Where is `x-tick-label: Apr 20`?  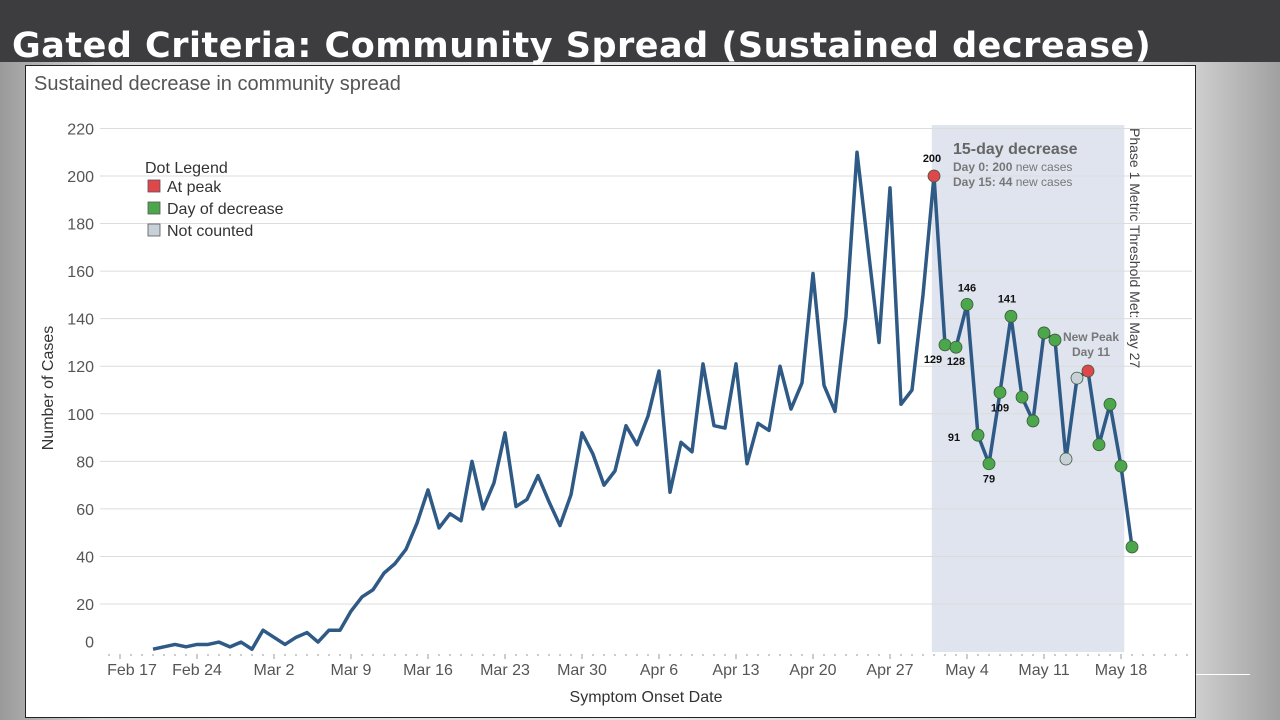 x-tick-label: Apr 20 is located at coordinates (812, 670).